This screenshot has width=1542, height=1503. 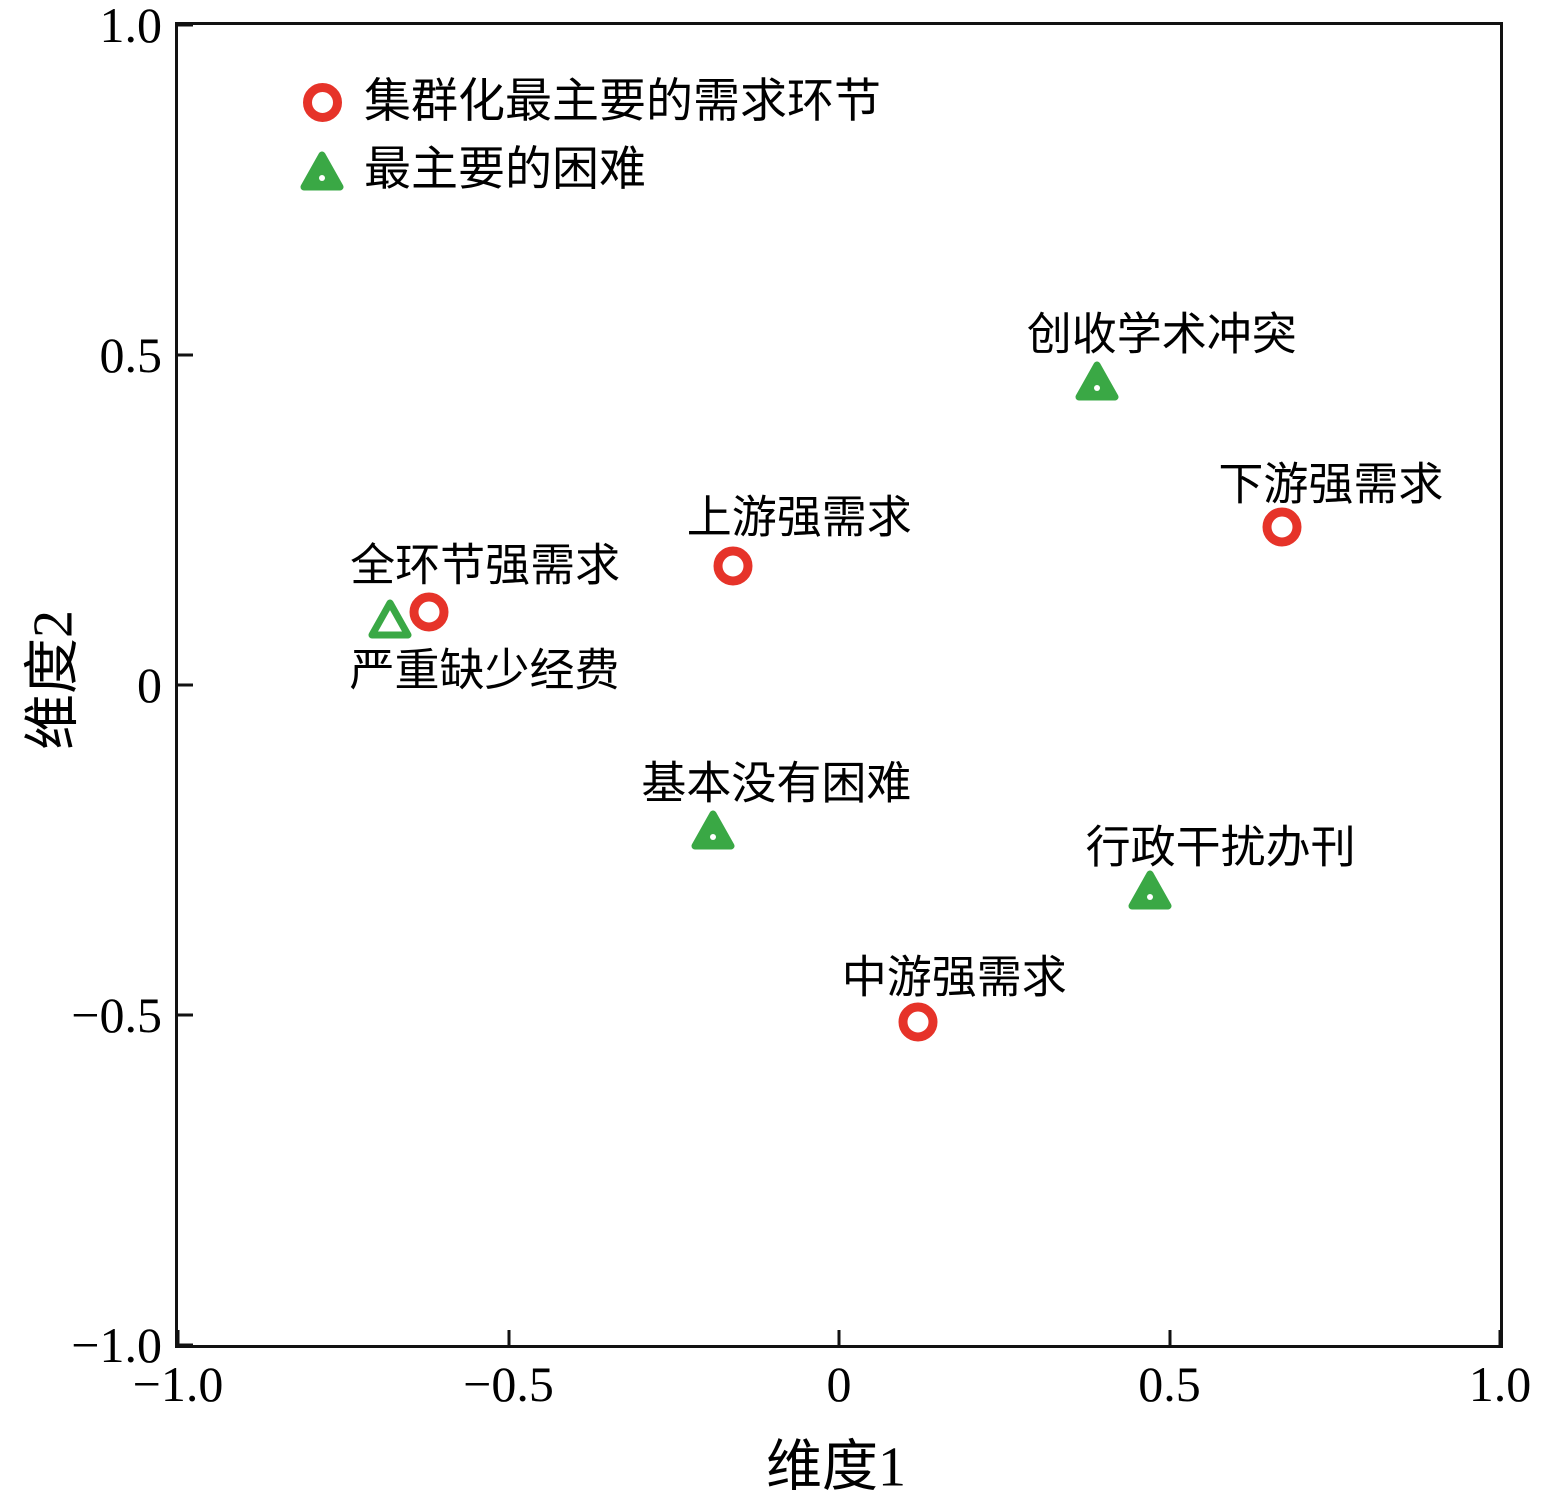 I want to click on legend-item-demand: 集群化最主要的需求环节, so click(x=590, y=102).